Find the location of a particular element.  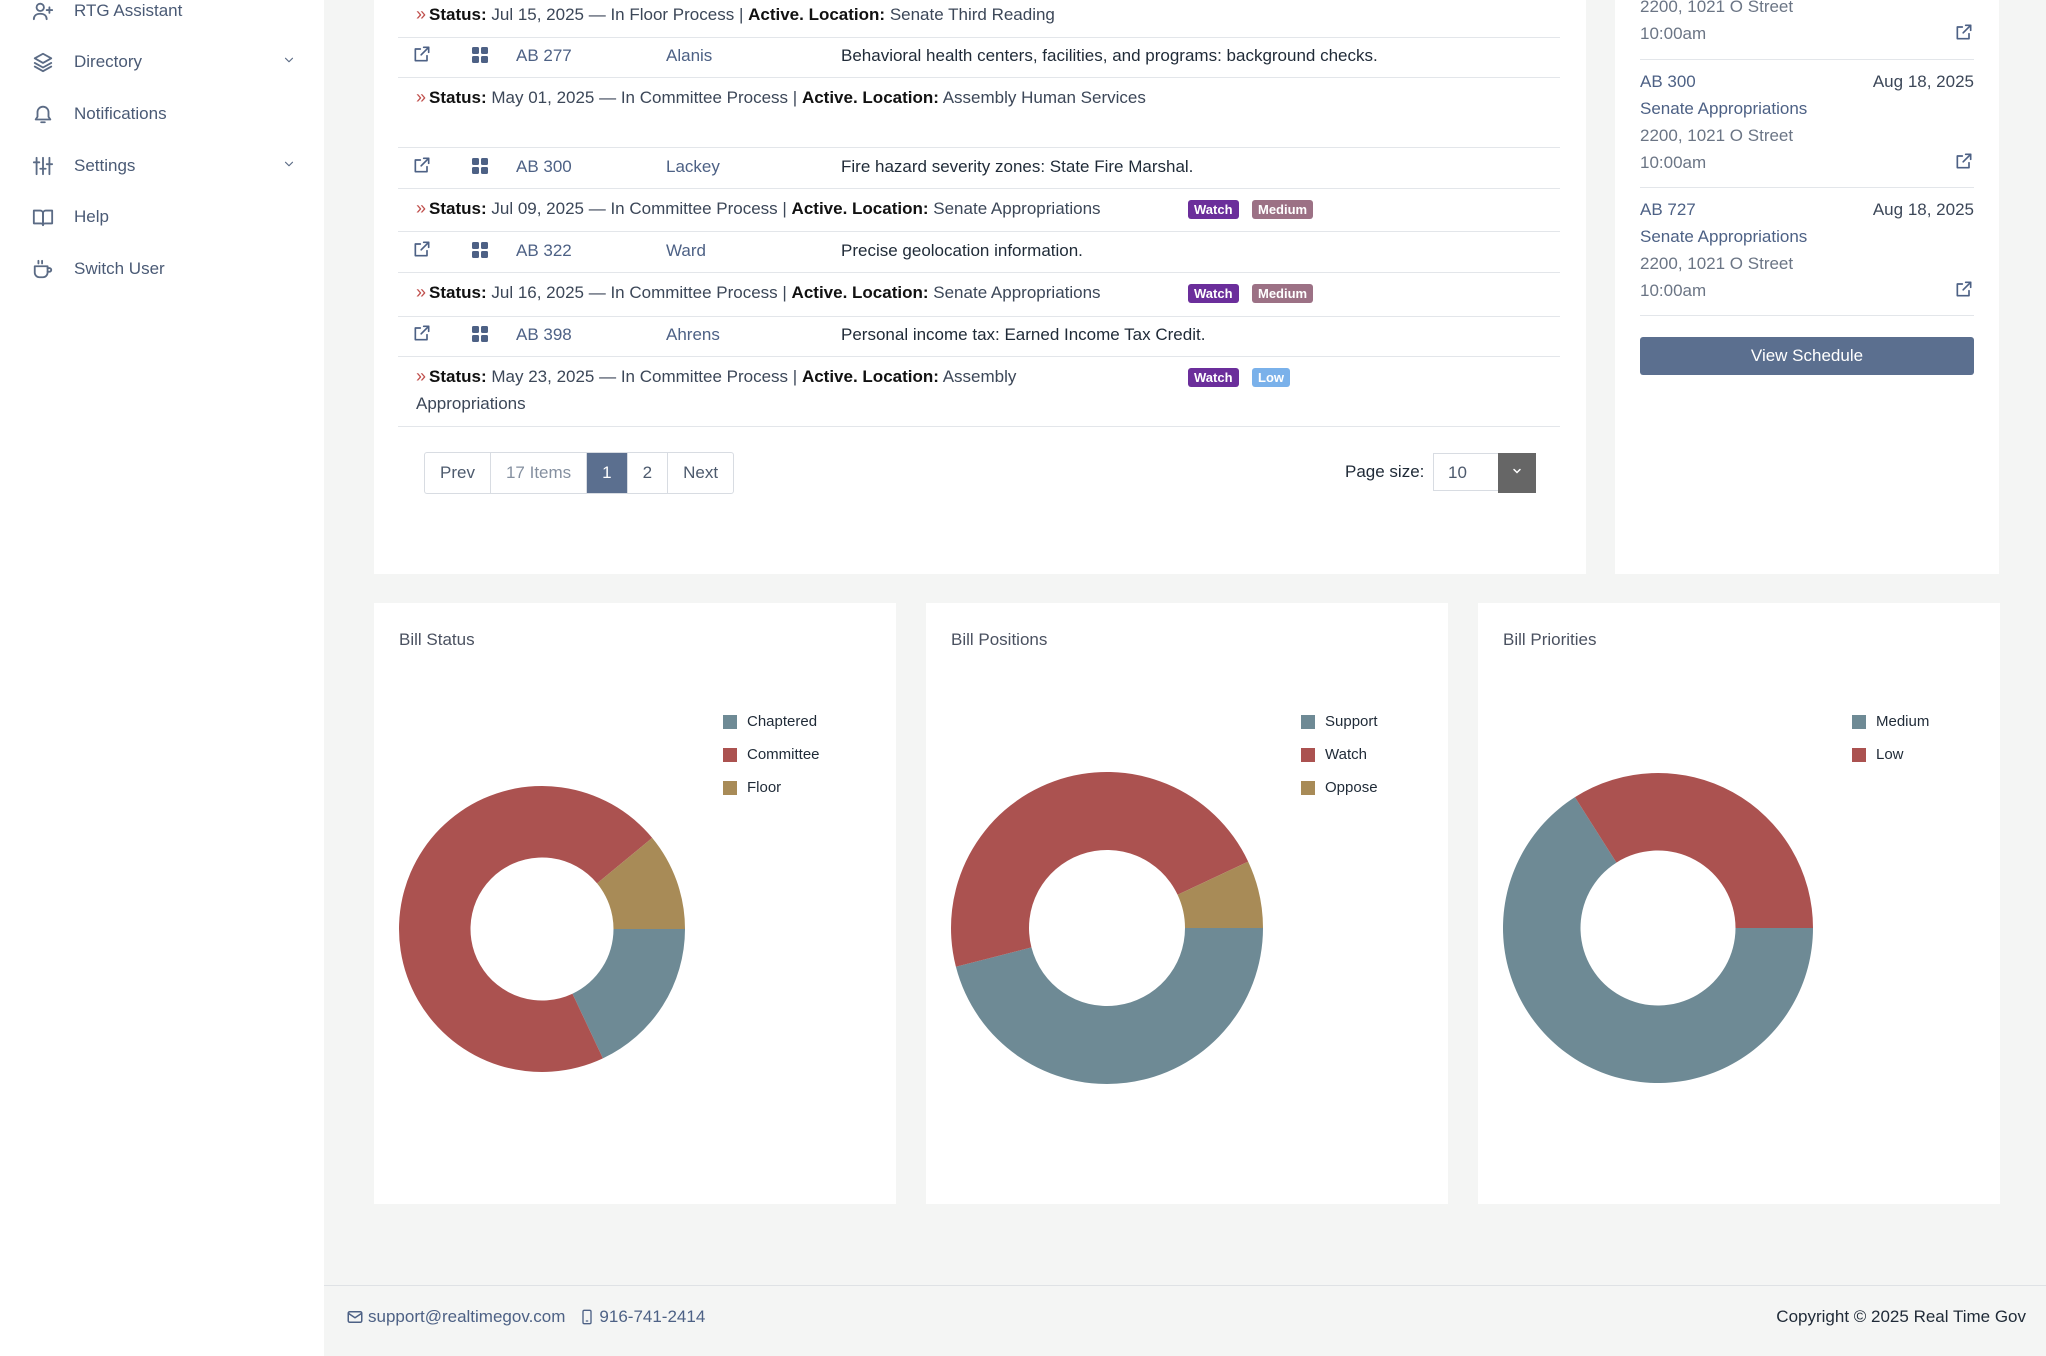

donut-slice-support is located at coordinates (1109, 1006).